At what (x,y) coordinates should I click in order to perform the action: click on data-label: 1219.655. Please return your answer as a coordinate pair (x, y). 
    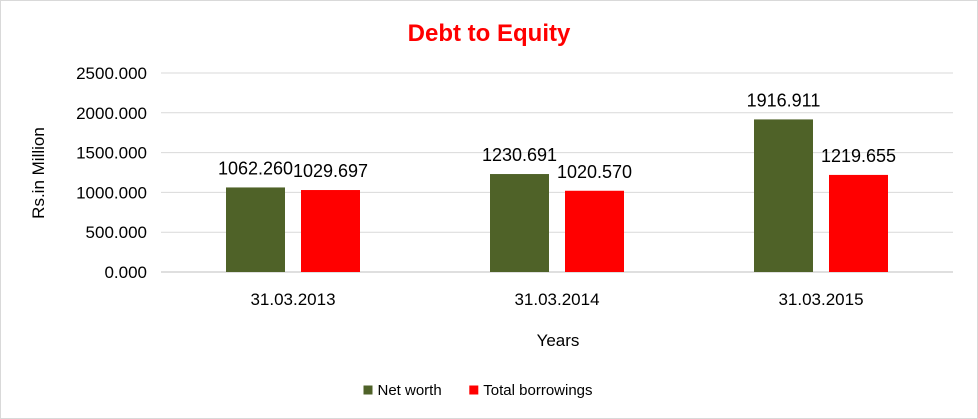
    Looking at the image, I should click on (858, 156).